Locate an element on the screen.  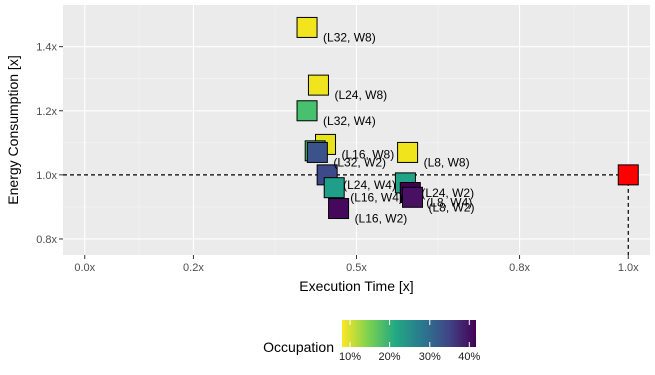
y-axis: 0.8x 1.0x 1.2x 1.4x is located at coordinates (49, 144).